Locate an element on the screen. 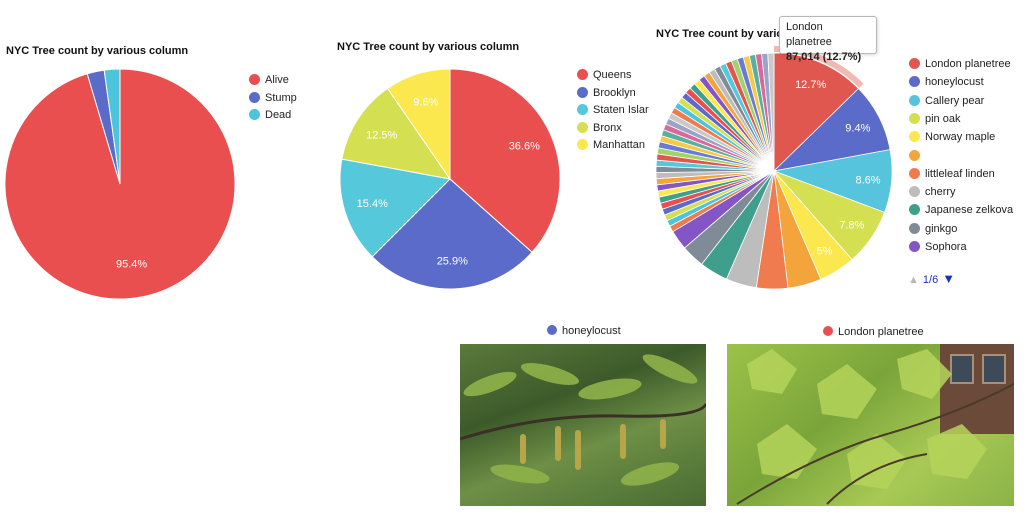  tooltip-label: London planetree is located at coordinates (809, 34).